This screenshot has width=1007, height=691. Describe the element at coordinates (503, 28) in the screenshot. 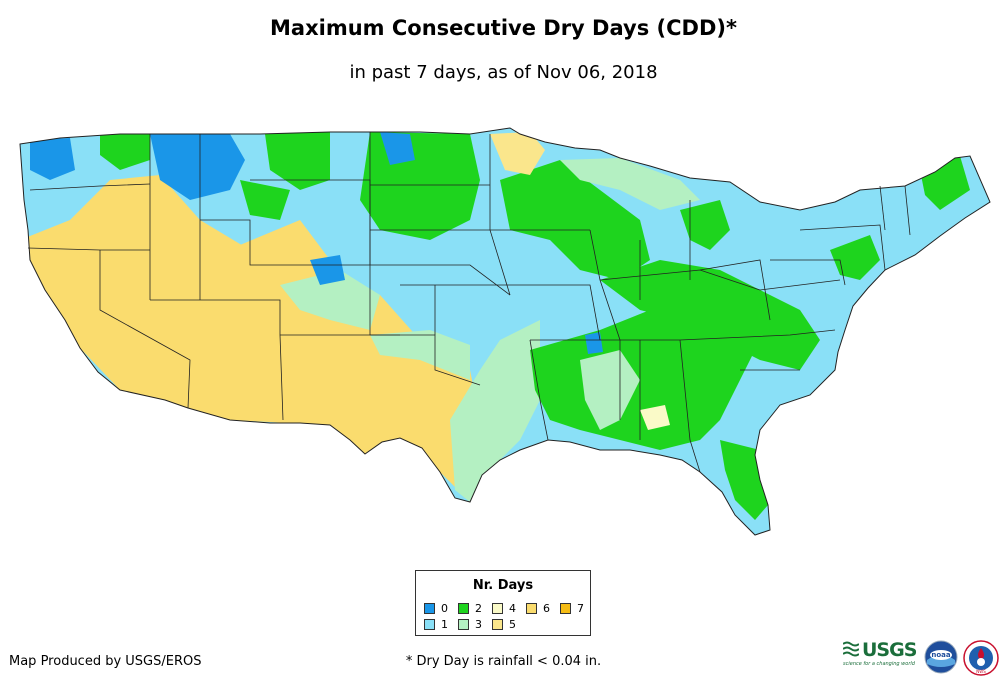

I see `map-title: Maximum Consecutive Dry Days (CDD)*` at that location.